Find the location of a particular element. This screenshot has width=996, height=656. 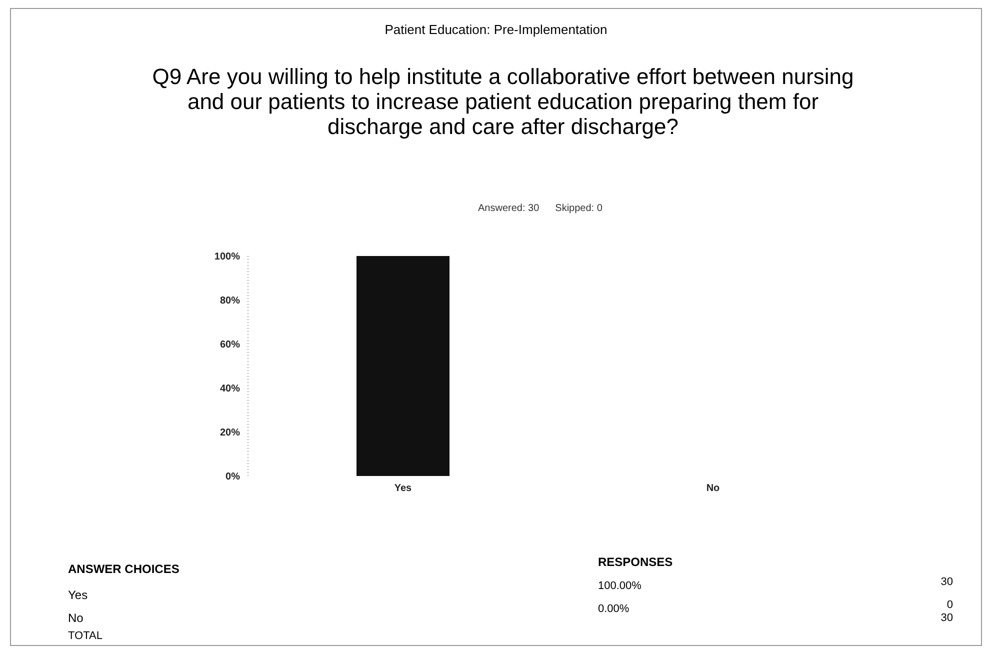

category-label: No is located at coordinates (76, 618).